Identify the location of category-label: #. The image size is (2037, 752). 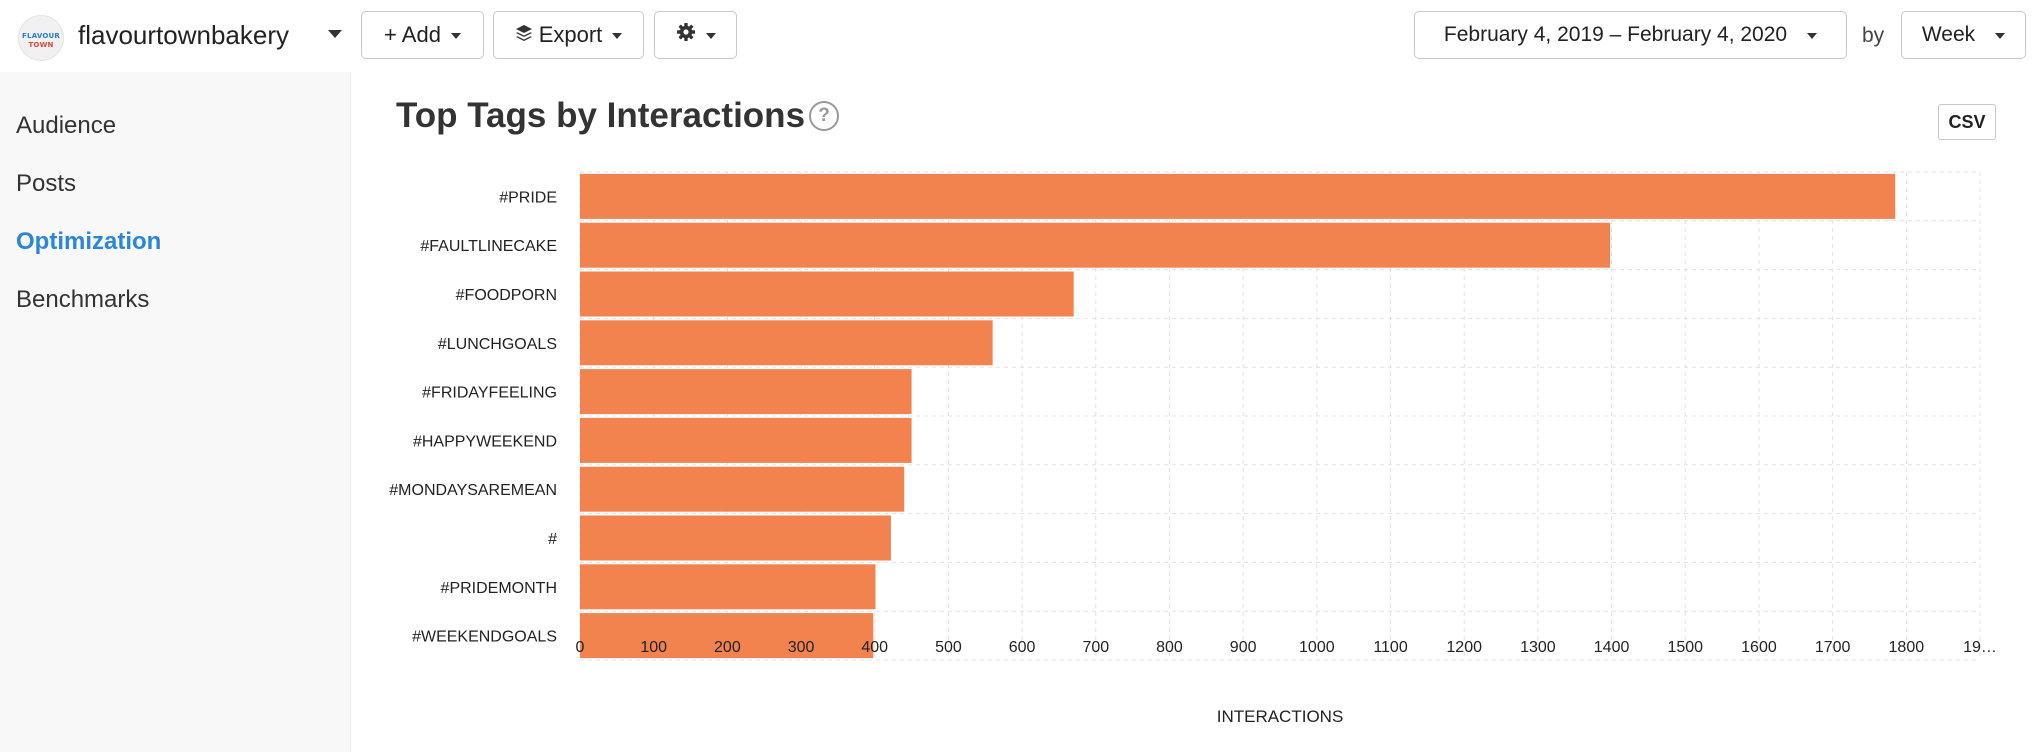
(552, 539).